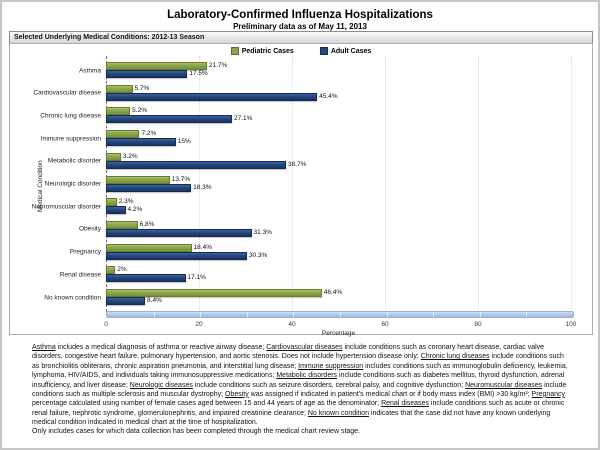 This screenshot has width=600, height=450. I want to click on x-tick-label: 60, so click(385, 324).